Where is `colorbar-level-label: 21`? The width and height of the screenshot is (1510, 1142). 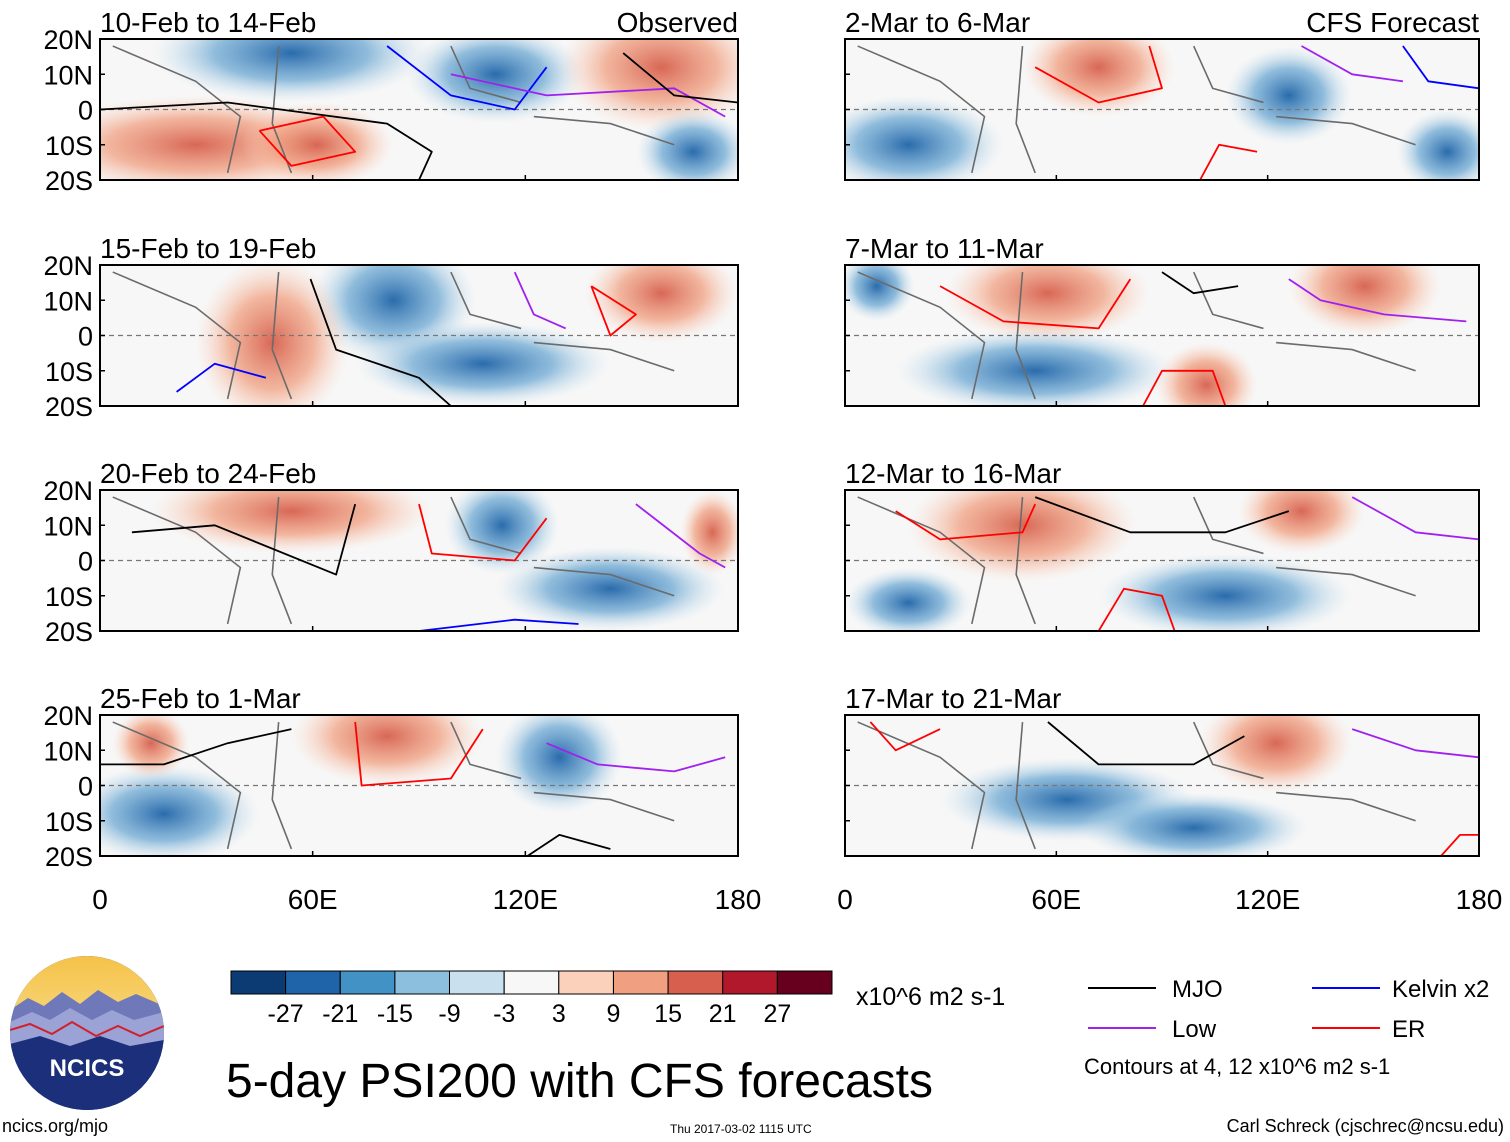 colorbar-level-label: 21 is located at coordinates (723, 1014).